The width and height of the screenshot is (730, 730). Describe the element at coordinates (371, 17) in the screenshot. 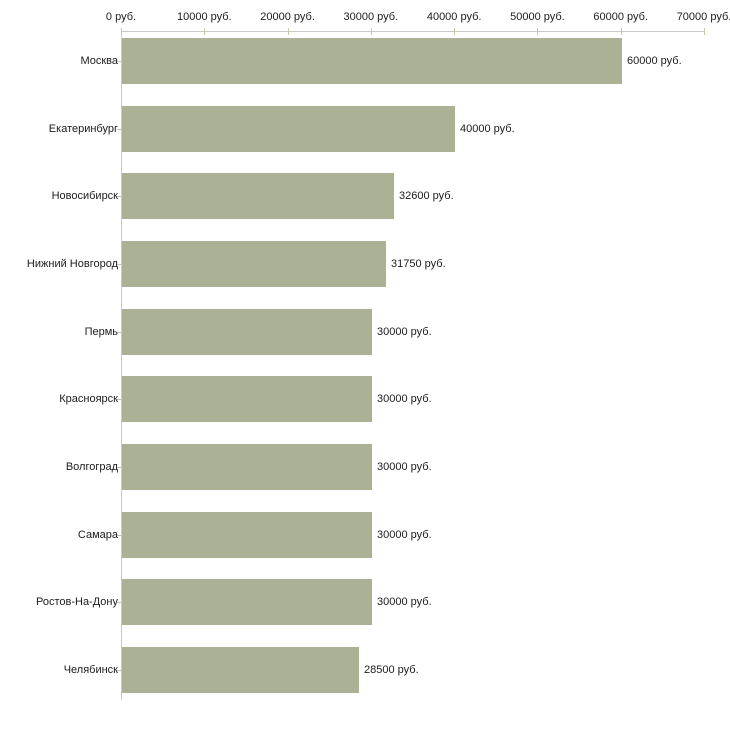

I see `x-axis-tick-label: 30000 руб.` at that location.